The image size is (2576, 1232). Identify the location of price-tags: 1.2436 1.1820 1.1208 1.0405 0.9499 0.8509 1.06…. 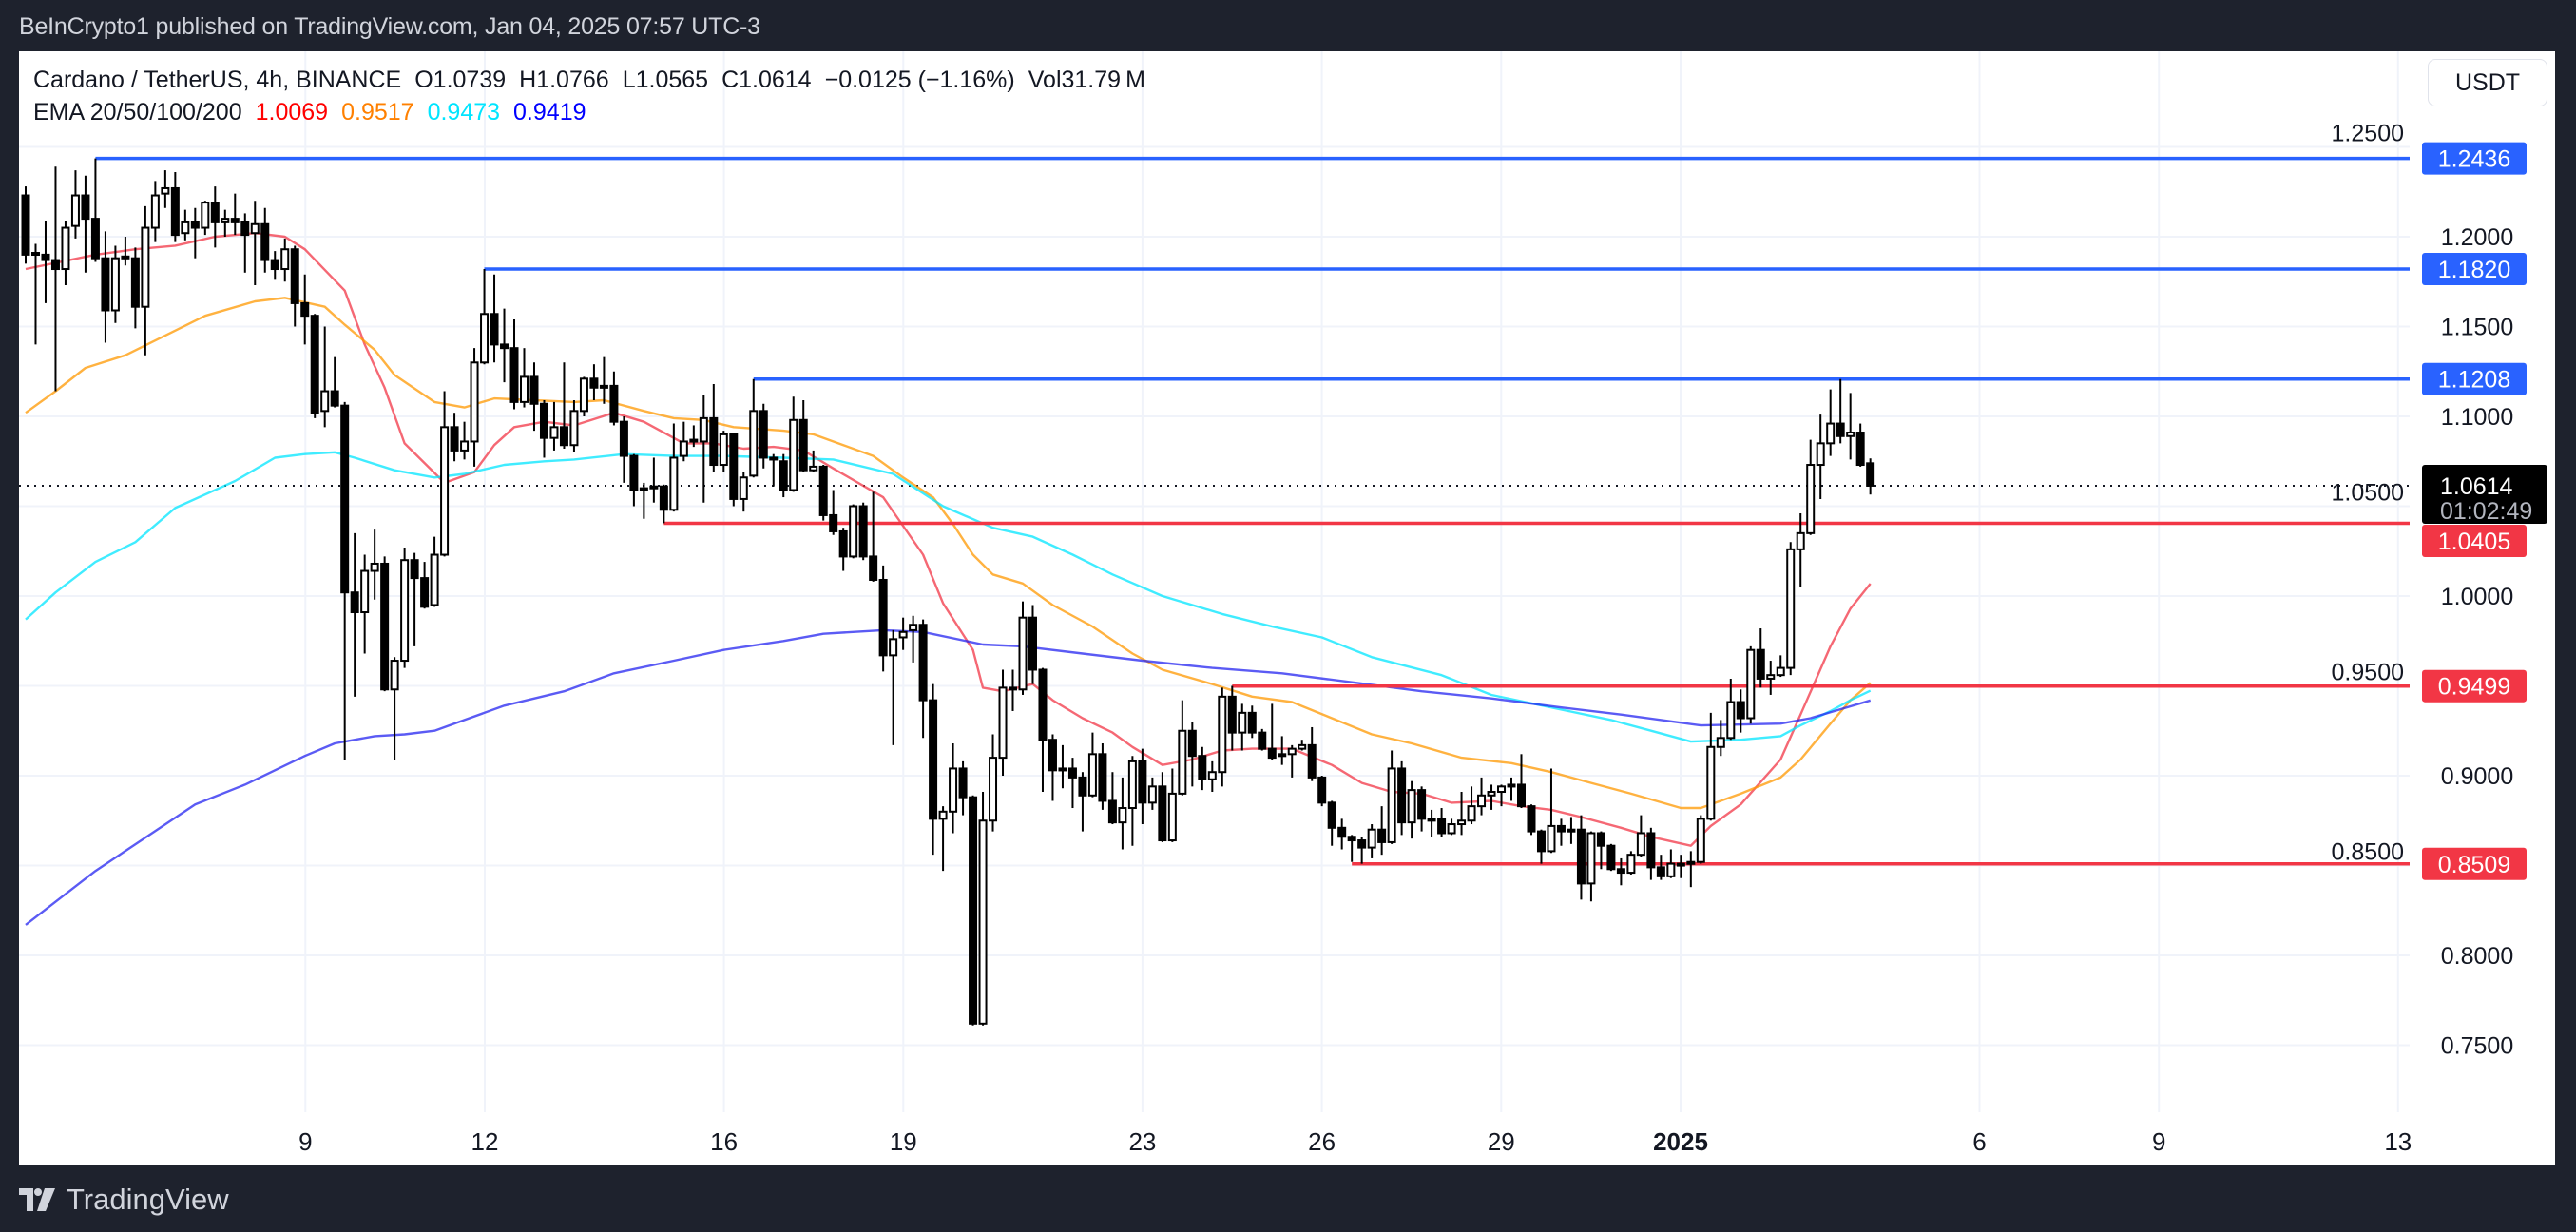
(2484, 511).